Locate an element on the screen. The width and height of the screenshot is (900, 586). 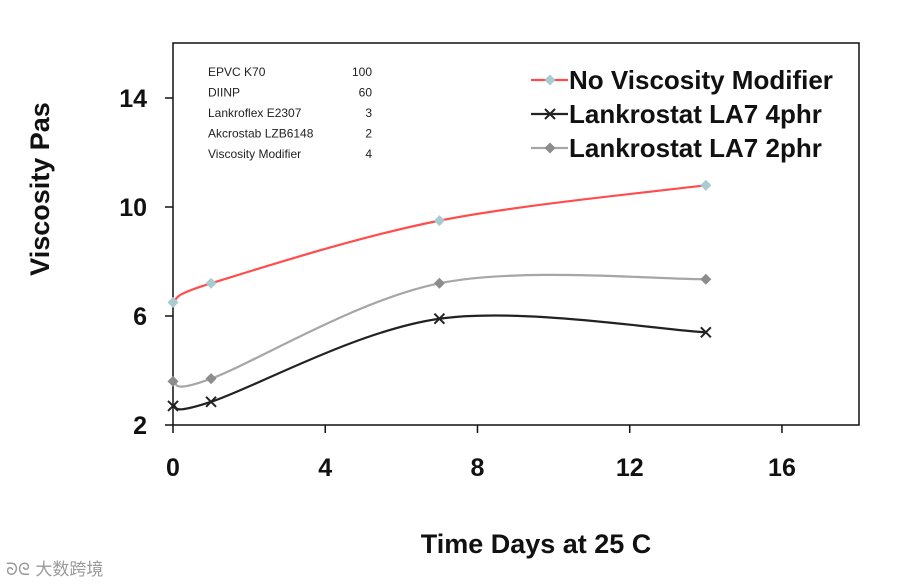
formulation-name: Lankroflex E2307 is located at coordinates (255, 113).